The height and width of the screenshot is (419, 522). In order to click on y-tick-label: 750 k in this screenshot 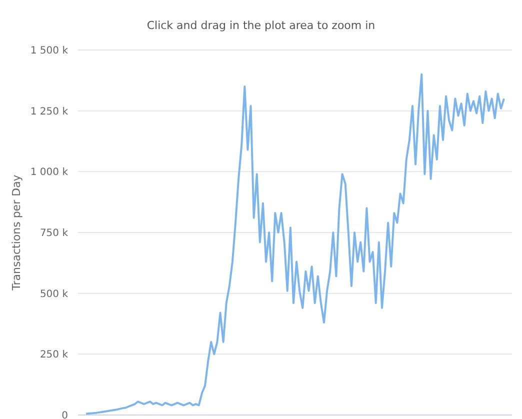, I will do `click(54, 233)`.